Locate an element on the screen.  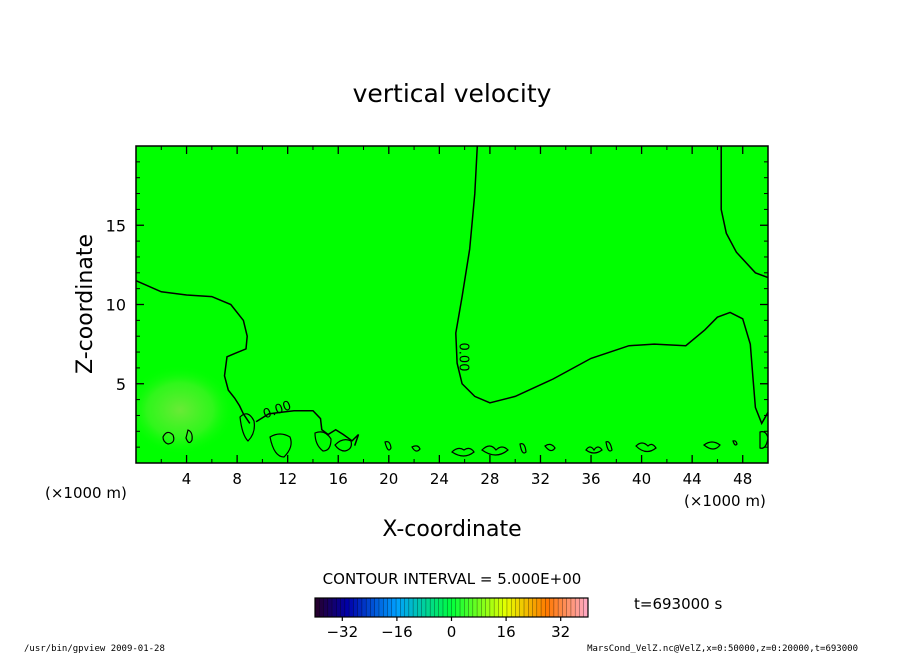
x-tick-label: 8 is located at coordinates (237, 479).